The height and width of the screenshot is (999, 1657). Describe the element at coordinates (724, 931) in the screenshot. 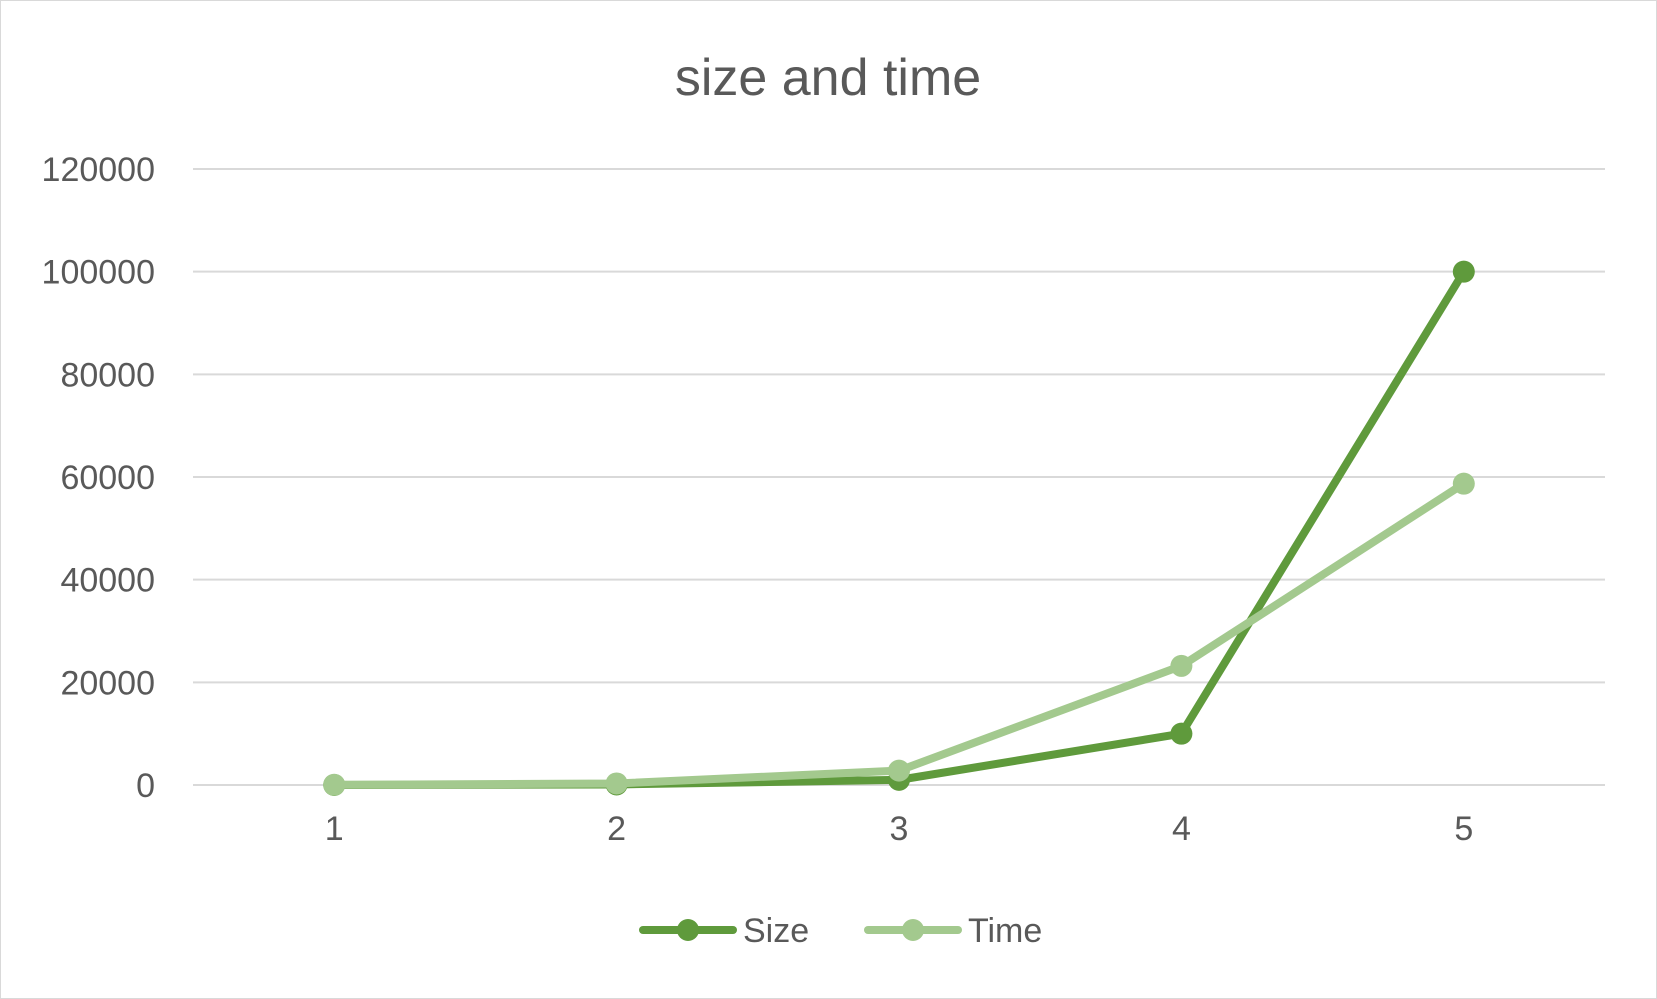

I see `legend-item: Size` at that location.